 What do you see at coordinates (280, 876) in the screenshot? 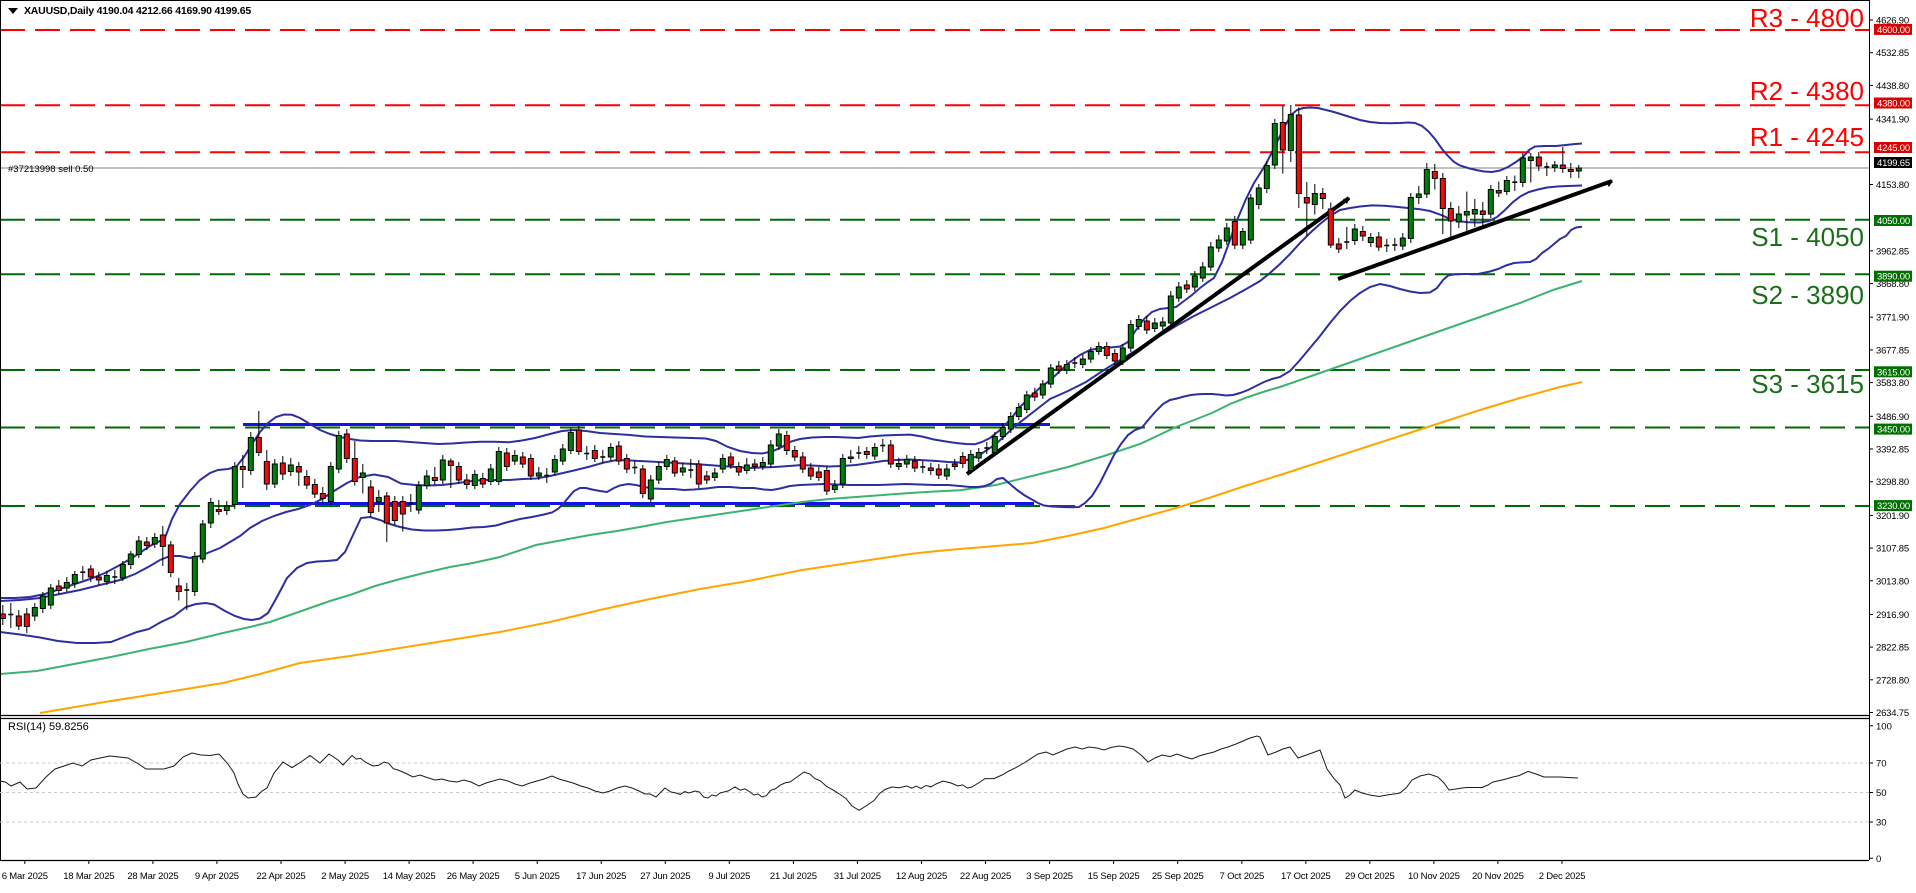
I see `svg-text: 22 Apr 2025` at bounding box center [280, 876].